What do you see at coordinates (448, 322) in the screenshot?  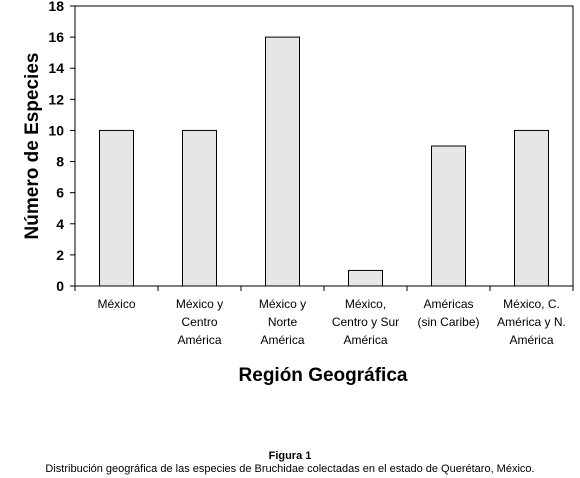 I see `x-category-label: (sin Caribe)` at bounding box center [448, 322].